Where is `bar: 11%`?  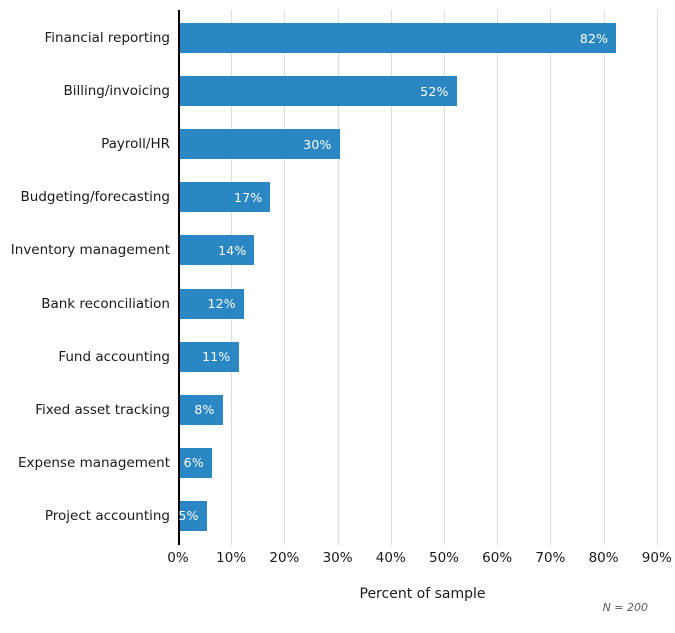 bar: 11% is located at coordinates (209, 356).